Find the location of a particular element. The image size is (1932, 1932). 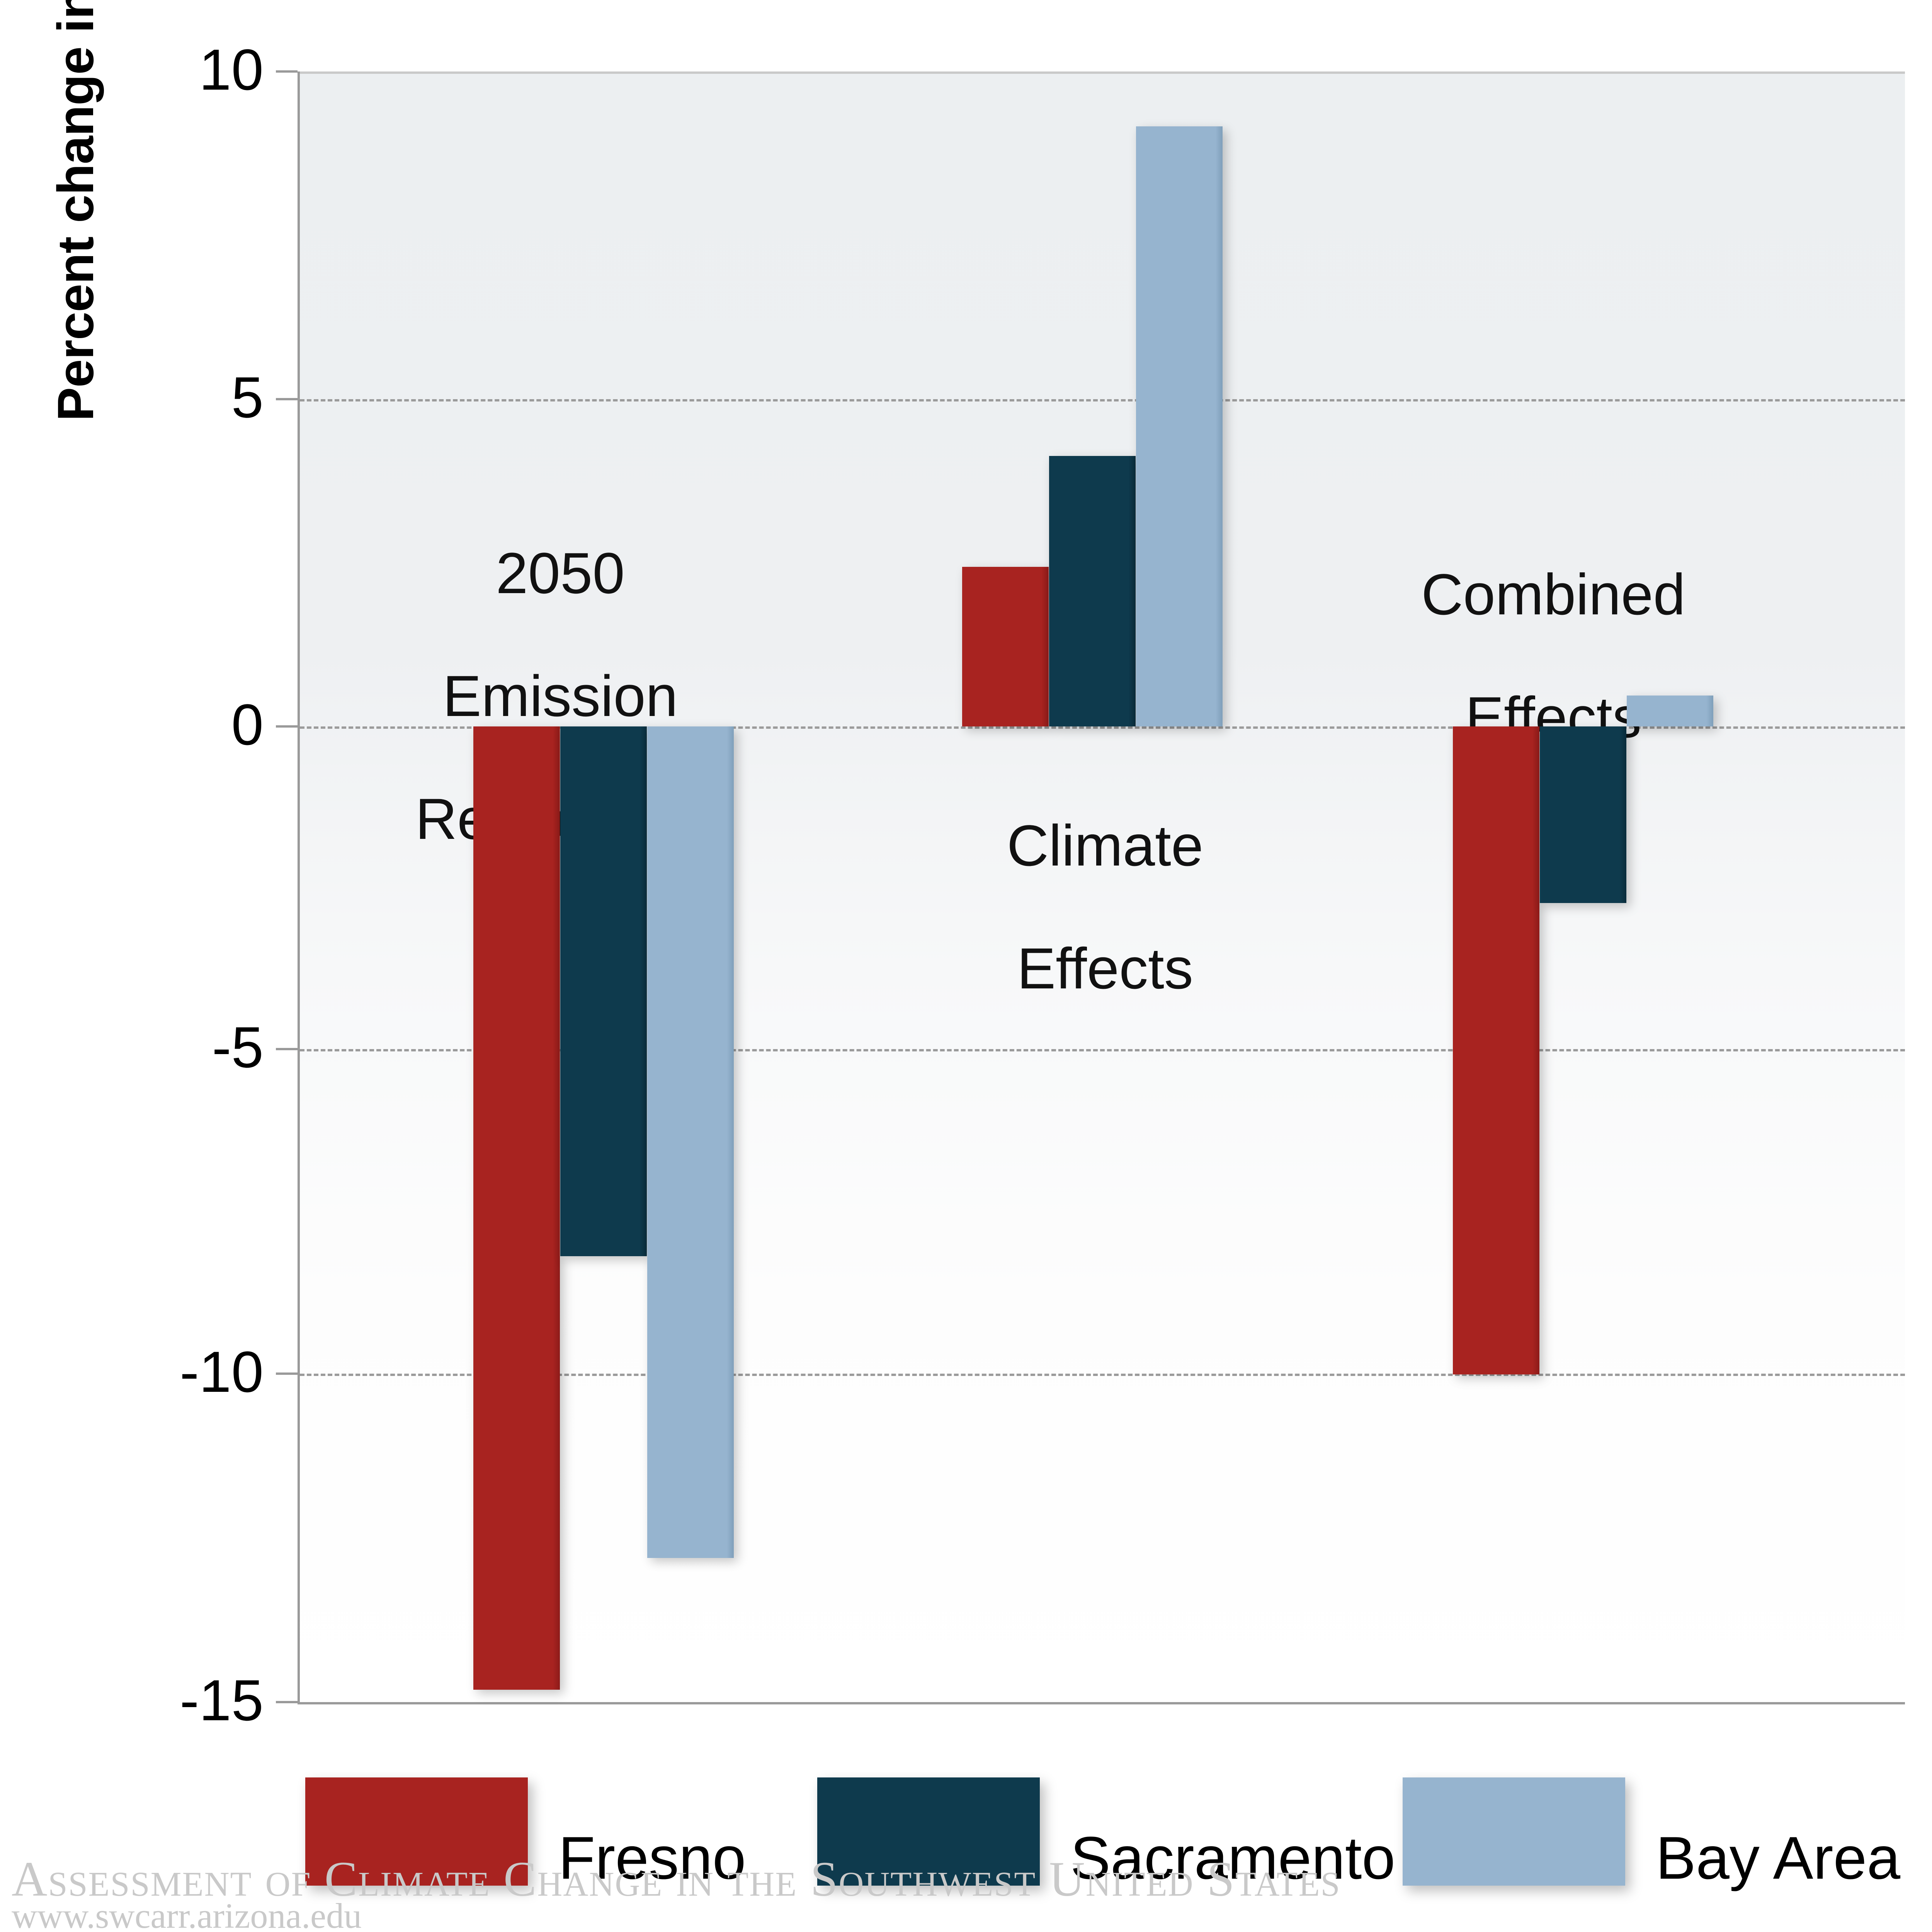

bar-combined-effects-sacramento is located at coordinates (1583, 814).